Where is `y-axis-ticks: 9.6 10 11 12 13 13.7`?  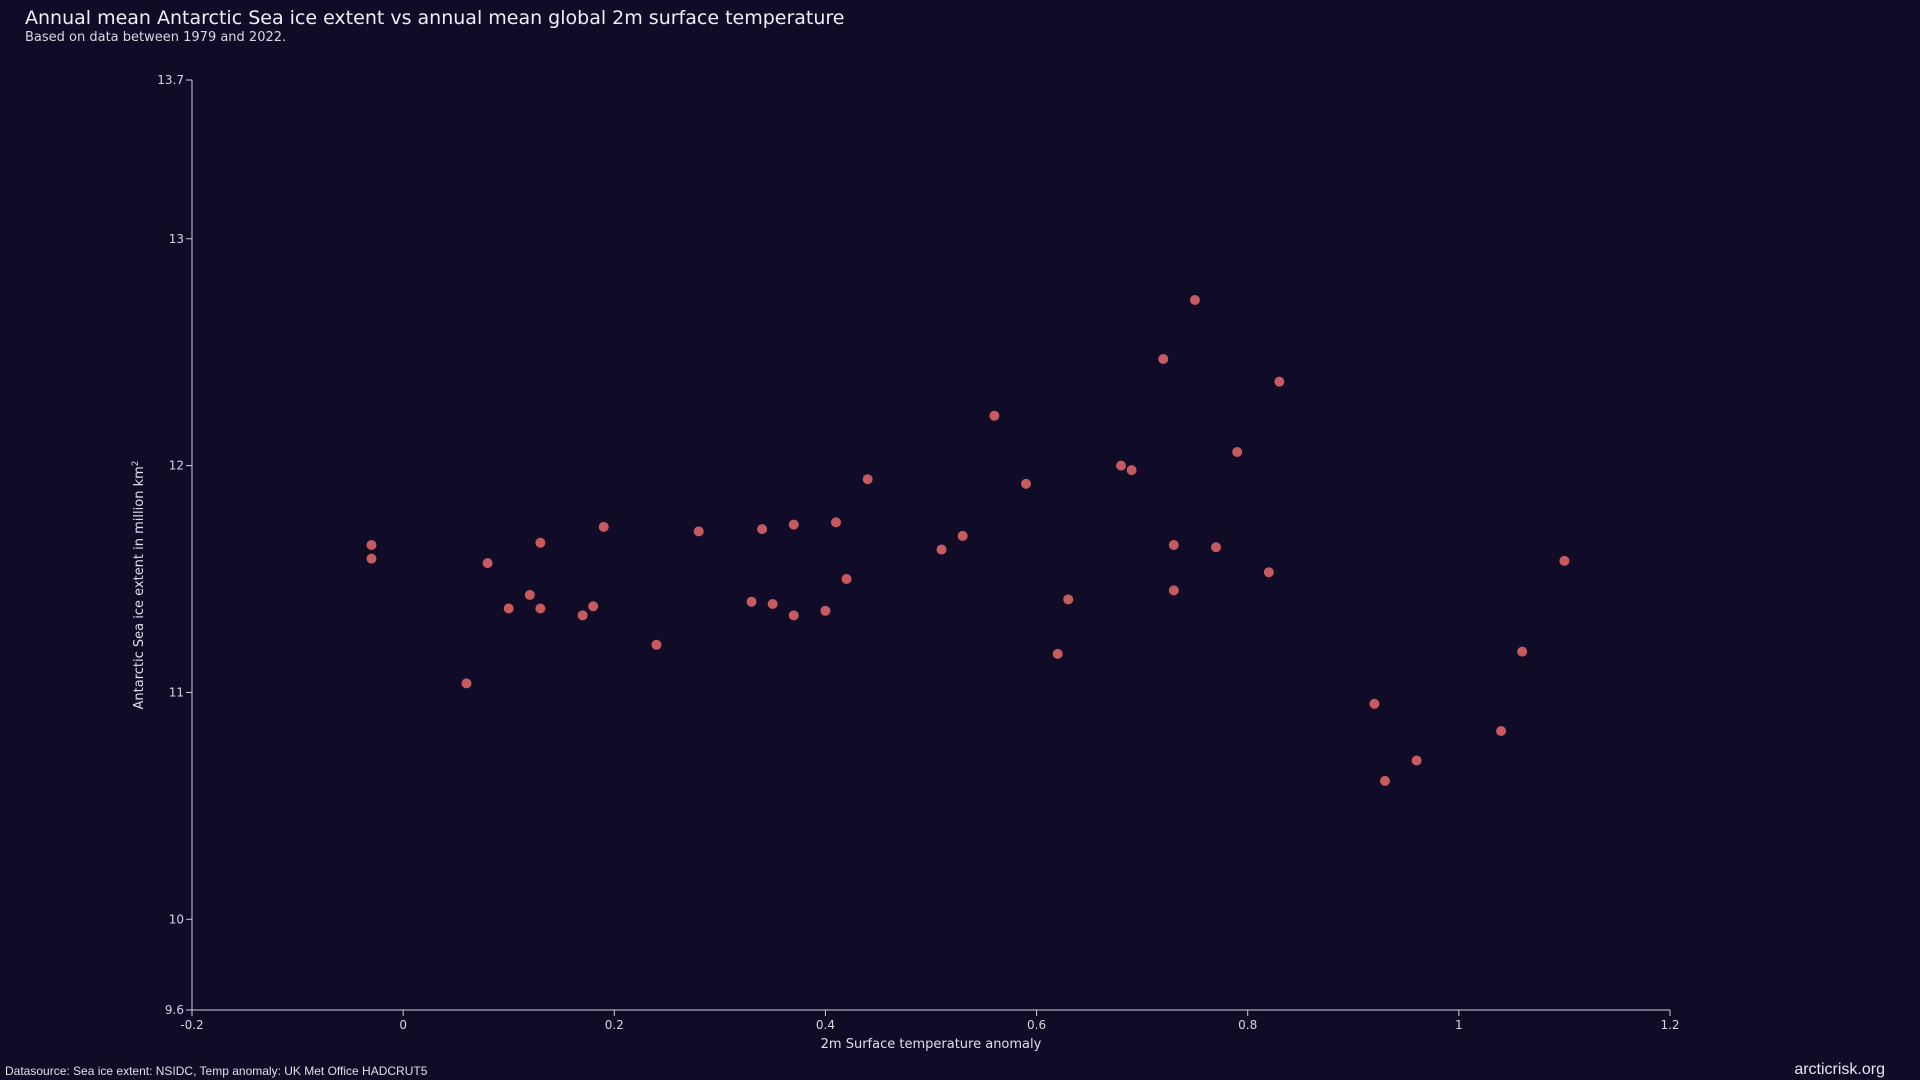
y-axis-ticks: 9.6 10 11 12 13 13.7 is located at coordinates (174, 545).